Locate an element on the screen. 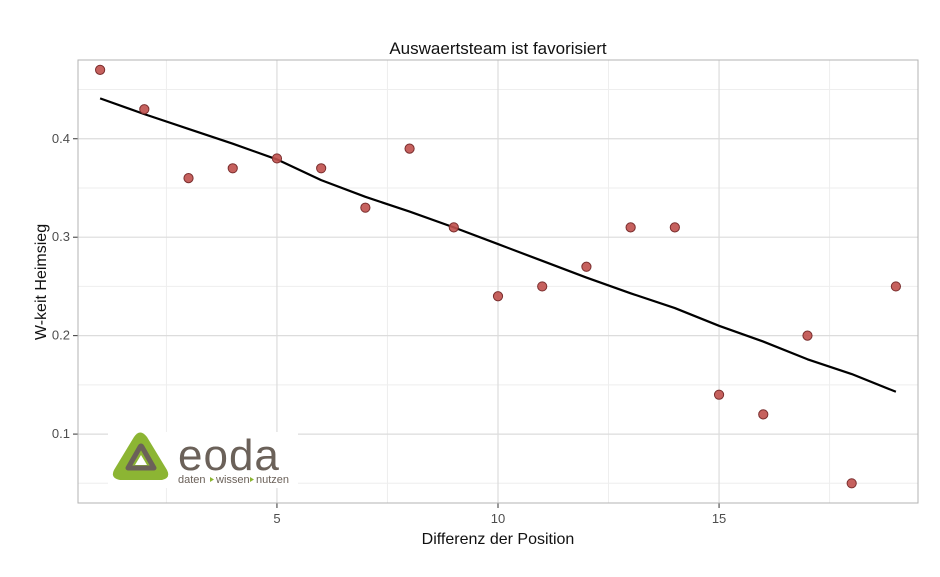  x-tick-label: 10 is located at coordinates (498, 518).